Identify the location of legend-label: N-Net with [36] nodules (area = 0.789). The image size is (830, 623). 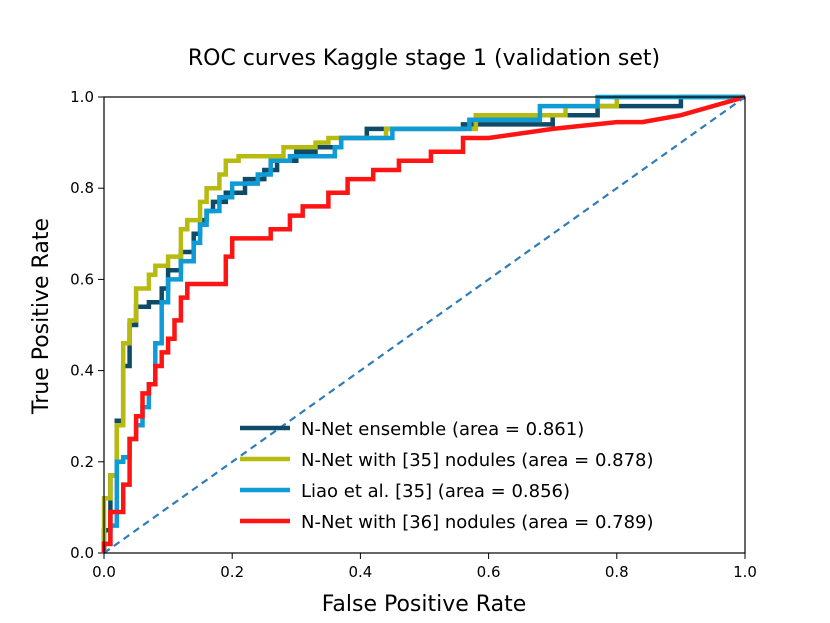
(477, 522).